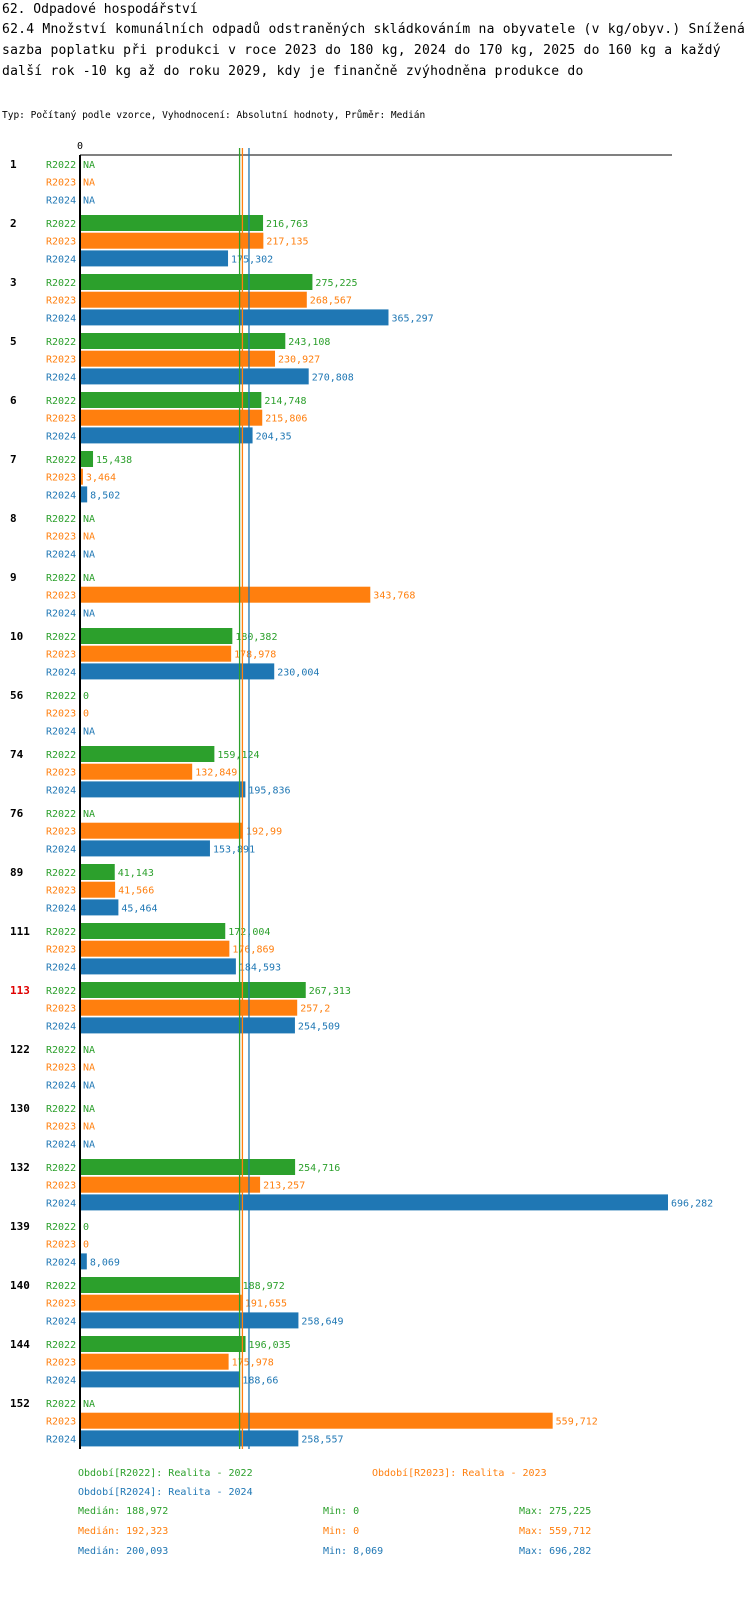  I want to click on series-label-139-R2023: R2023, so click(61, 1245).